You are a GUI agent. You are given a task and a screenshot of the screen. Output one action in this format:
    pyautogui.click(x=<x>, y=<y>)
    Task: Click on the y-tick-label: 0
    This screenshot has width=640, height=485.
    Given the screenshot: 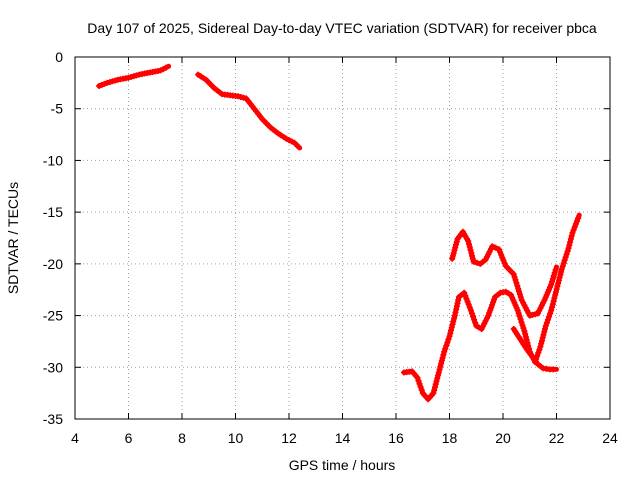 What is the action you would take?
    pyautogui.click(x=59, y=57)
    